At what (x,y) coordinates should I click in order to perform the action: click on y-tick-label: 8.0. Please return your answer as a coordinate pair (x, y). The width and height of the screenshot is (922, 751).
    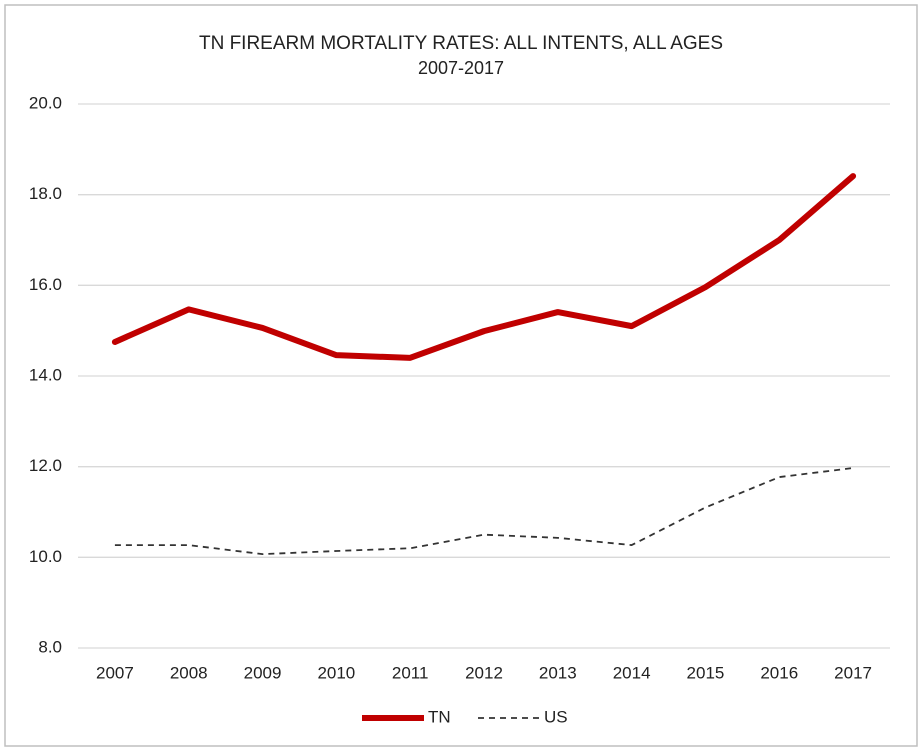
    Looking at the image, I should click on (50, 646).